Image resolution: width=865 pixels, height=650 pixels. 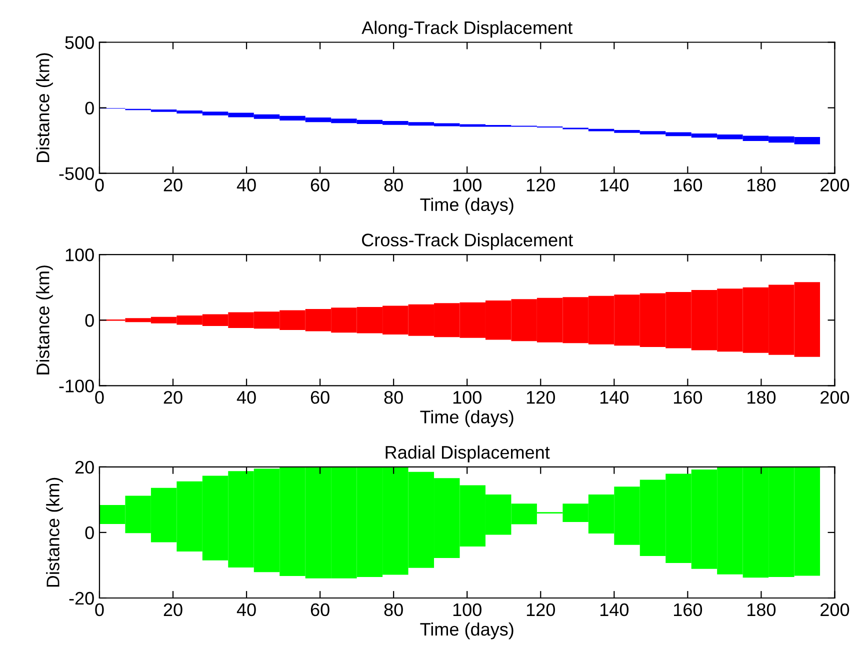 What do you see at coordinates (468, 454) in the screenshot?
I see `chart-title: Radial Displacement` at bounding box center [468, 454].